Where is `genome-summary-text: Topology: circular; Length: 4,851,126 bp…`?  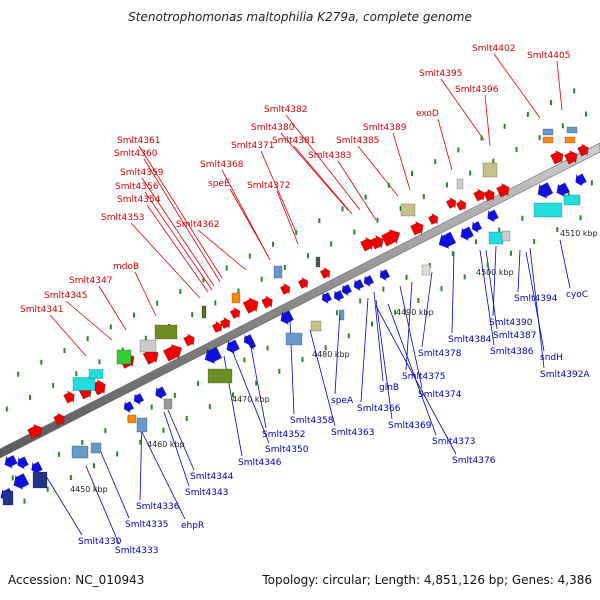
genome-summary-text: Topology: circular; Length: 4,851,126 bp… is located at coordinates (427, 580).